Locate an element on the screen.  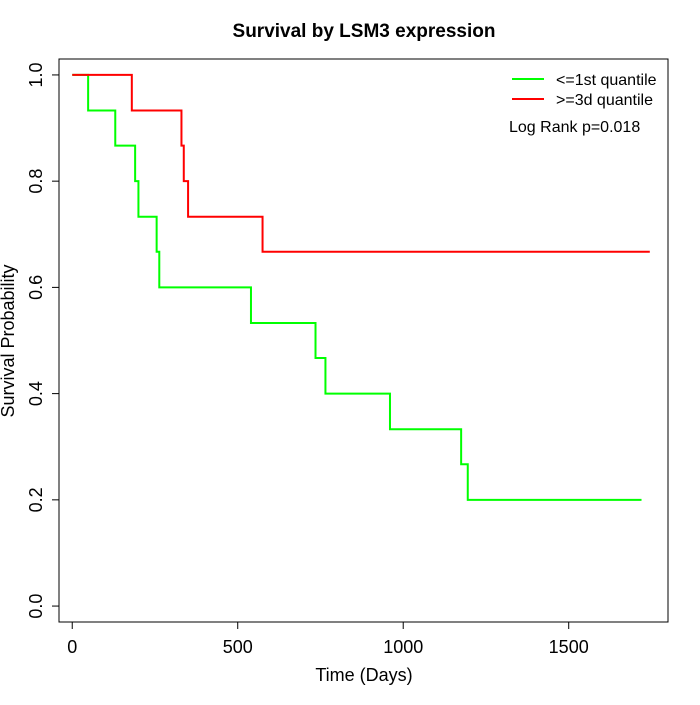
y-axis-label: Survival Probability is located at coordinates (9, 340).